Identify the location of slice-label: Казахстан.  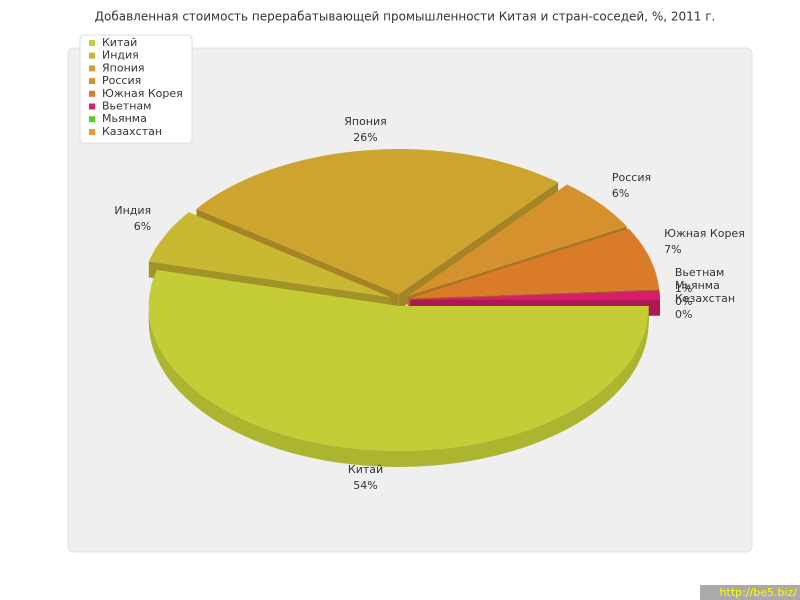
(705, 298).